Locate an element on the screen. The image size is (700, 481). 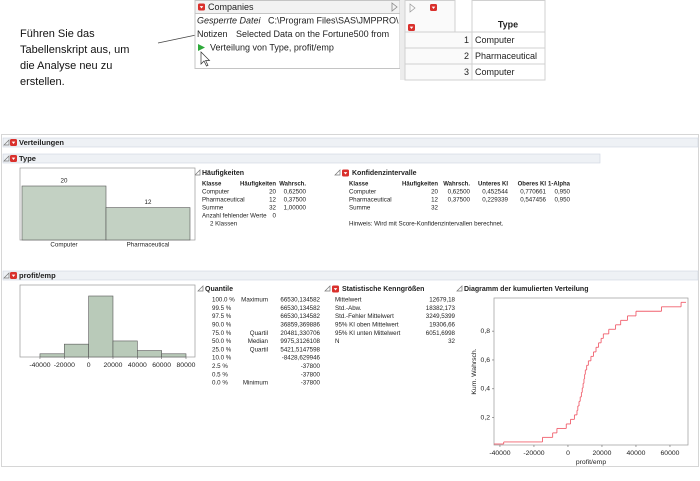
table-cell: 0,62500 is located at coordinates (295, 192).